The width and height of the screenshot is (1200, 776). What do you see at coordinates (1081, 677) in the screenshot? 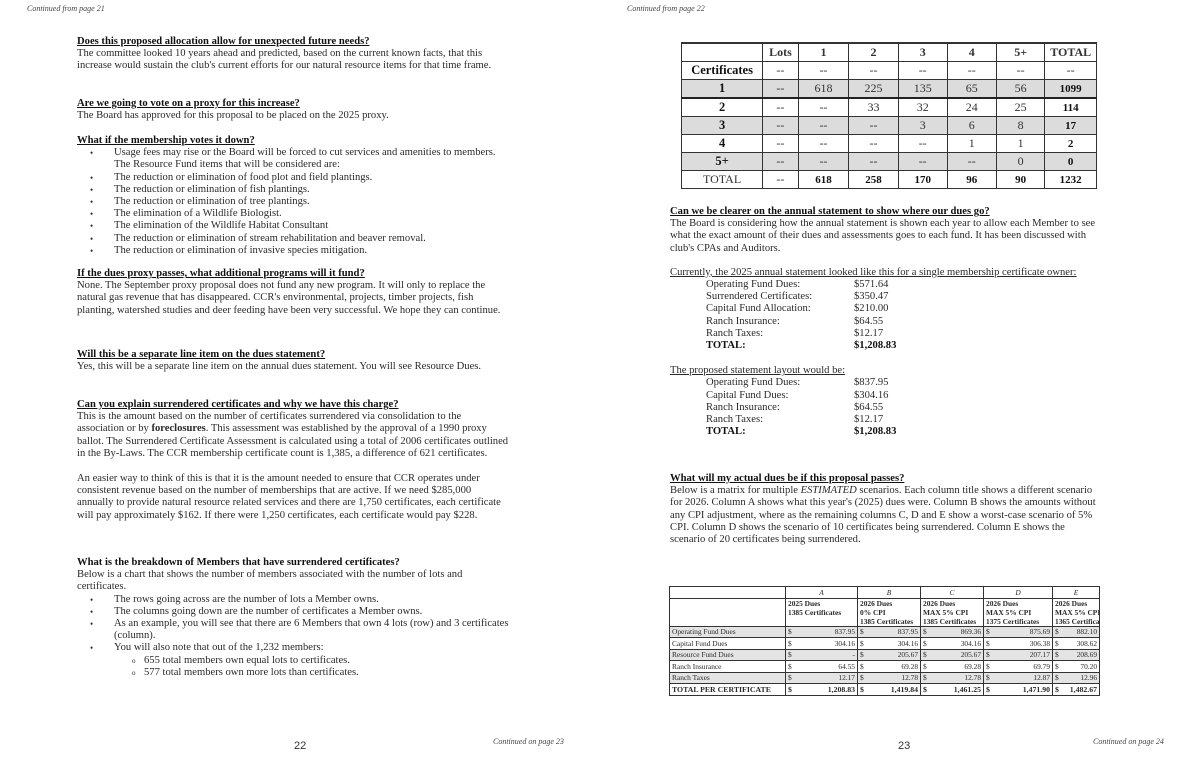
I see `amount: 12.96` at bounding box center [1081, 677].